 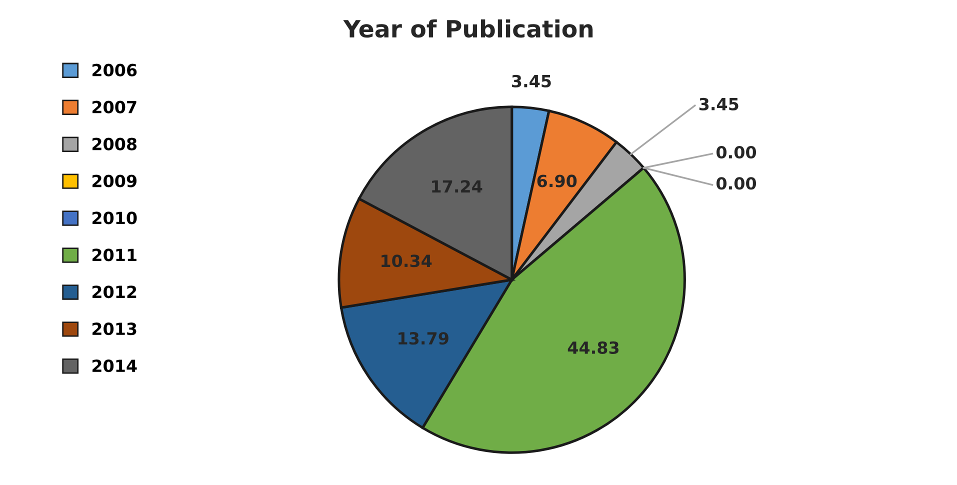 I want to click on data-label: 17.24, so click(x=457, y=186).